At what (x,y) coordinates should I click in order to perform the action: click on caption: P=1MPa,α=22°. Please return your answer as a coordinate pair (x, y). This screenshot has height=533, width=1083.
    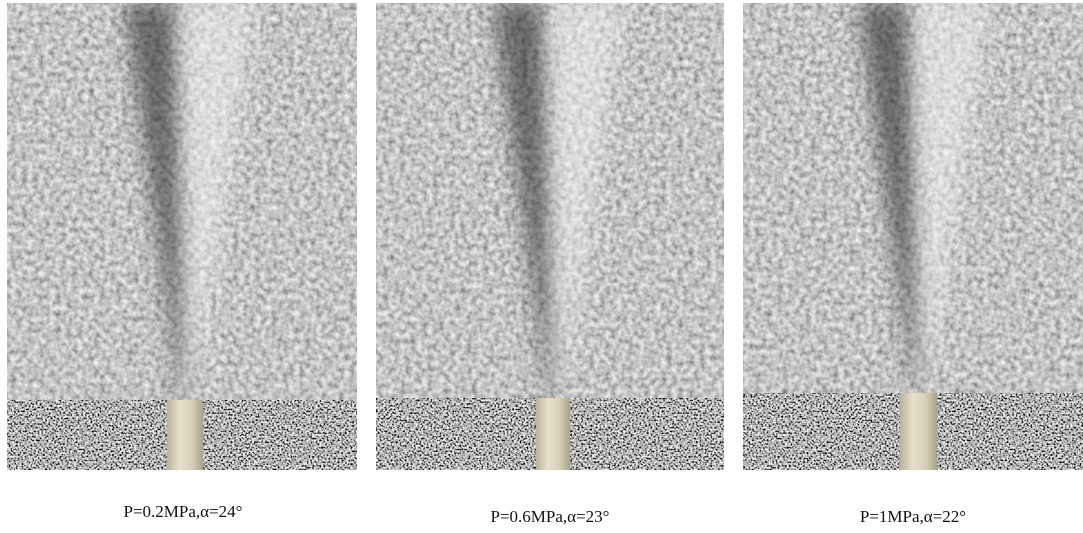
    Looking at the image, I should click on (913, 516).